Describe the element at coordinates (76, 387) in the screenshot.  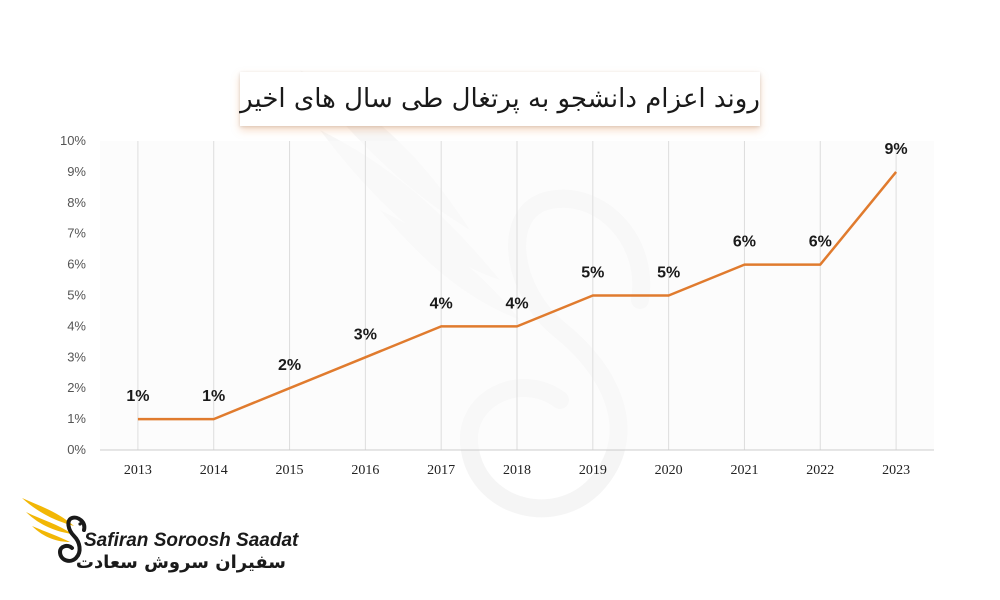
I see `y-tick-label: 2%` at that location.